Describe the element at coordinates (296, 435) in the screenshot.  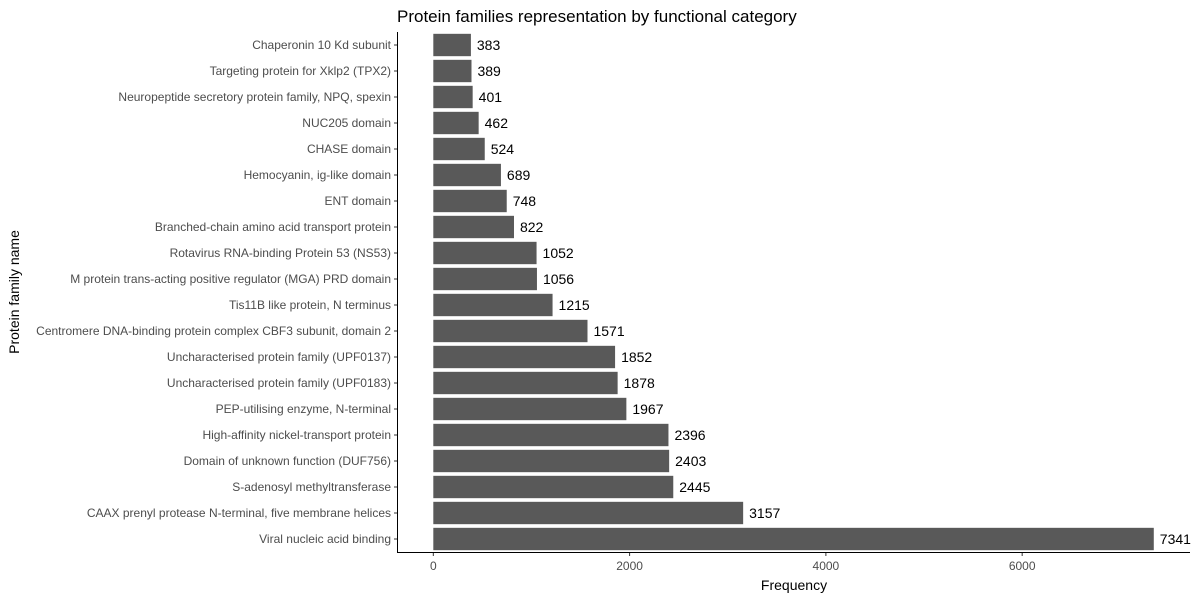
I see `category-label: High-affinity nickel-transport protein` at that location.